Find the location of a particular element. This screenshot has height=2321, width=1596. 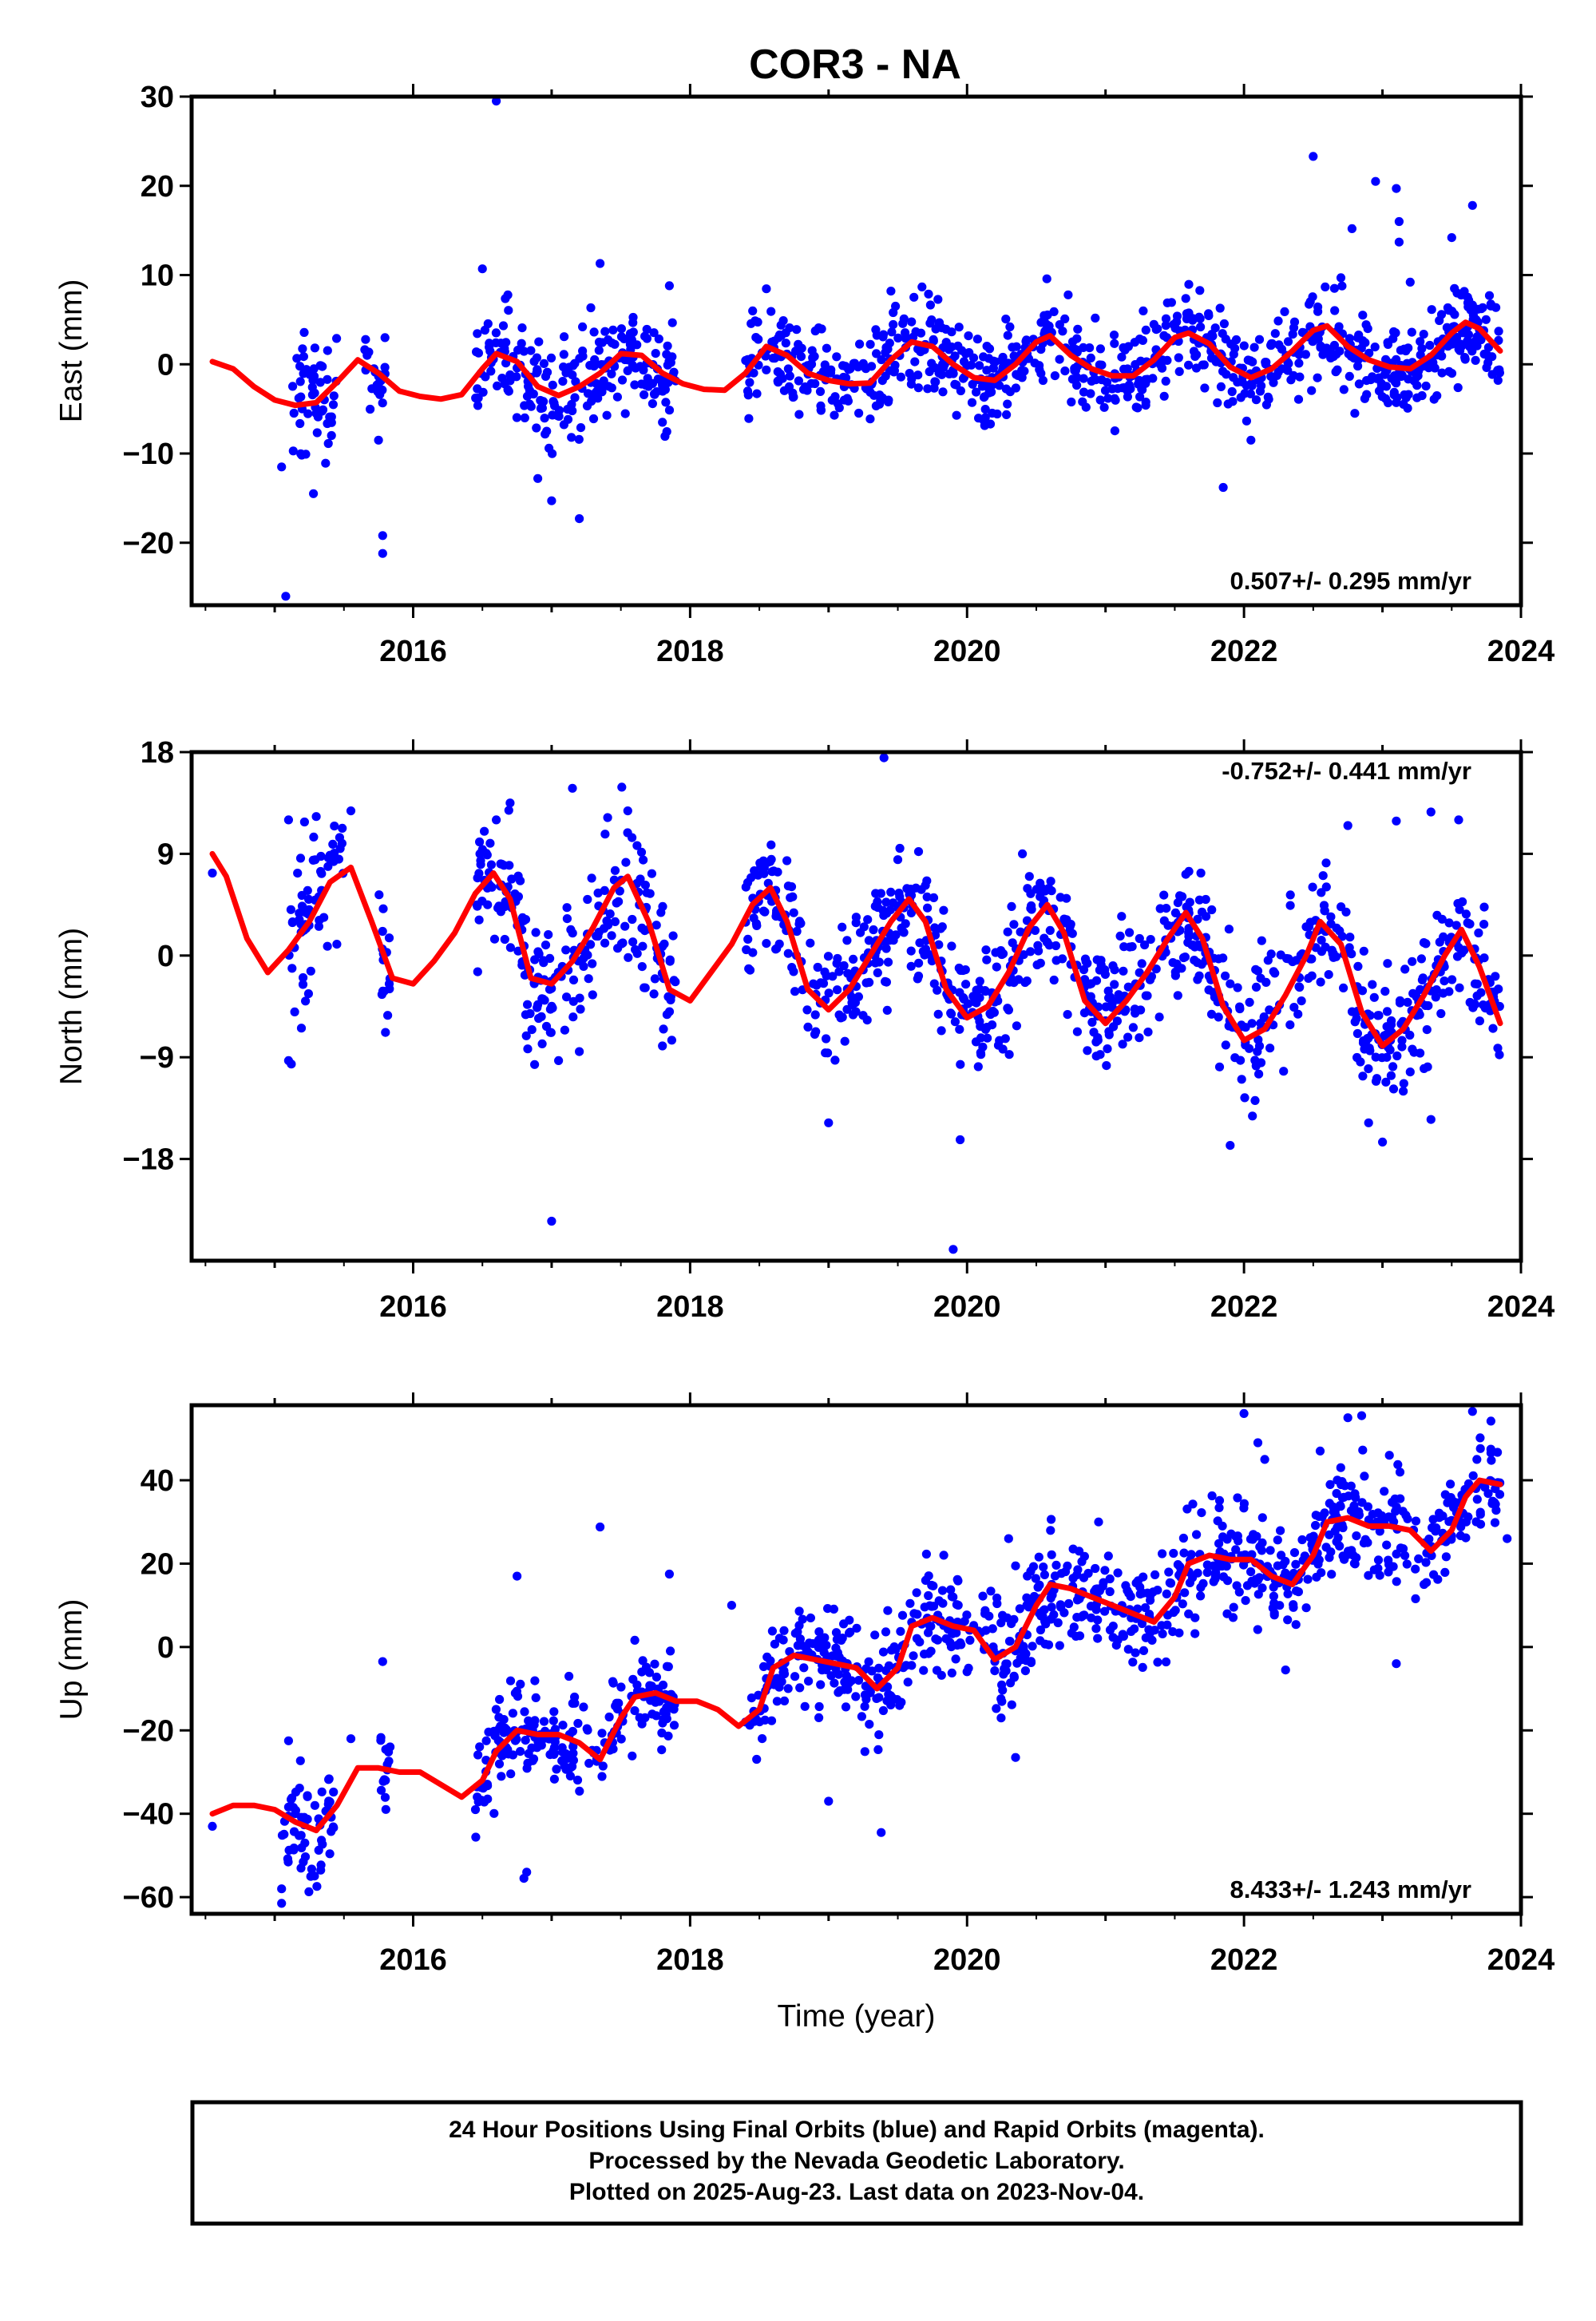

y-tick-label: 20 is located at coordinates (157, 1564).